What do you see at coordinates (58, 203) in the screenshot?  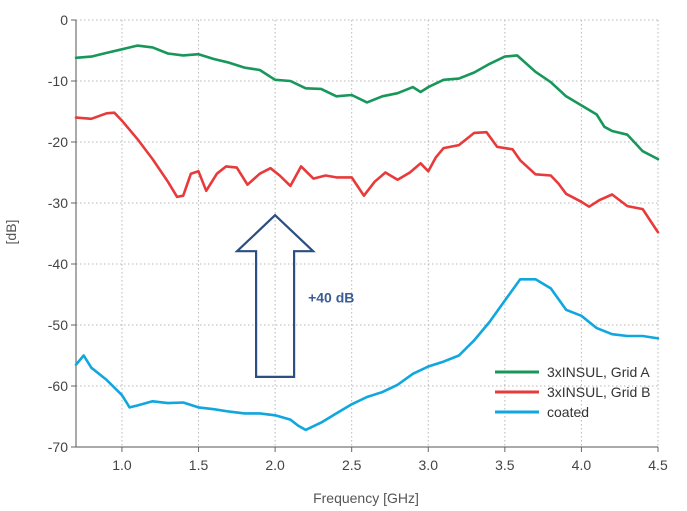 I see `y-tick-label: -30` at bounding box center [58, 203].